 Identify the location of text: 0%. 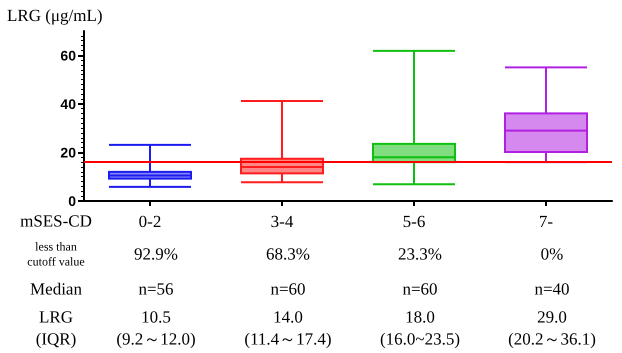
(552, 254).